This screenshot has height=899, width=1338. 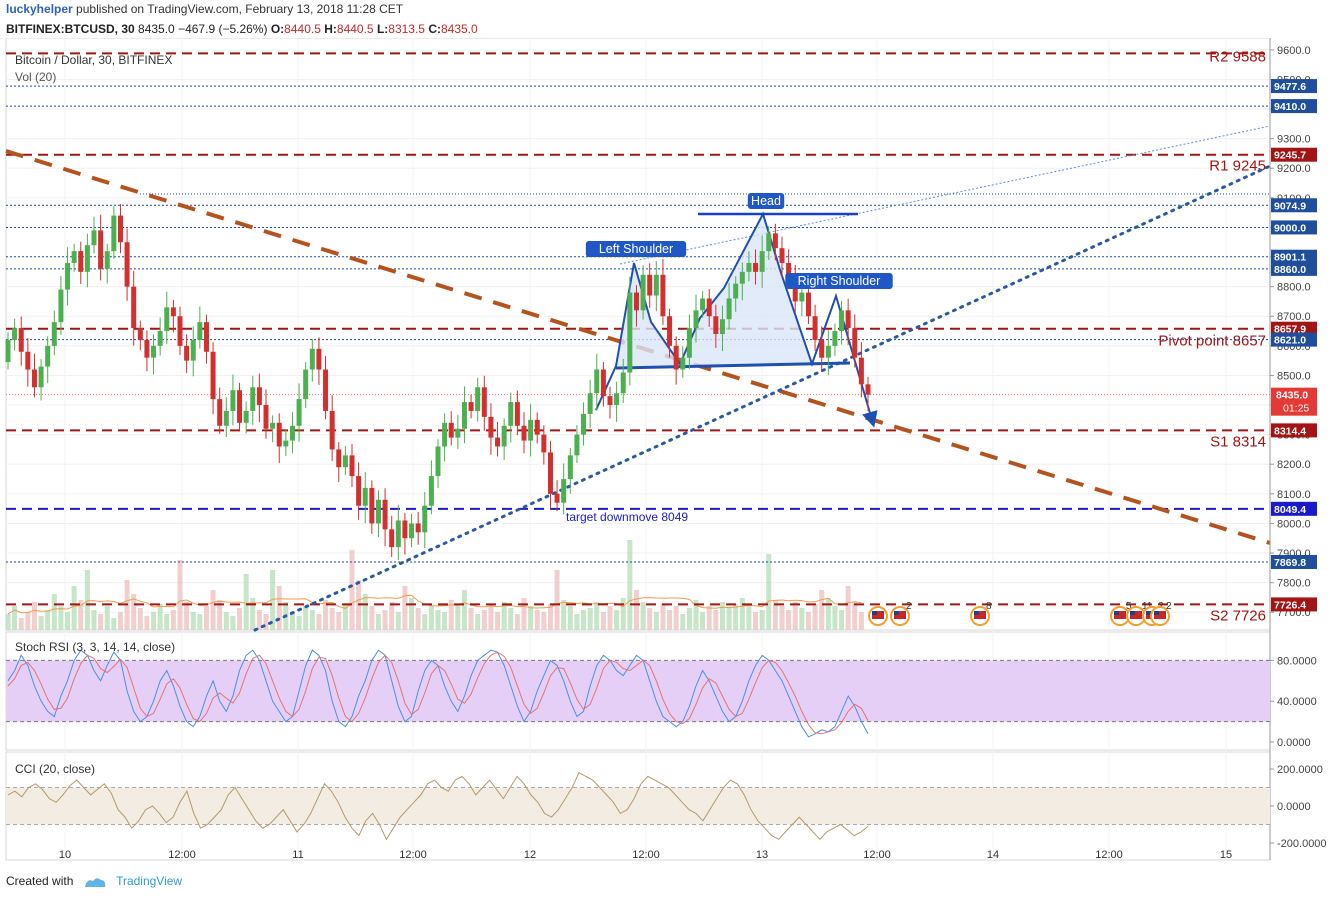 What do you see at coordinates (762, 855) in the screenshot?
I see `x-tick-label: 13` at bounding box center [762, 855].